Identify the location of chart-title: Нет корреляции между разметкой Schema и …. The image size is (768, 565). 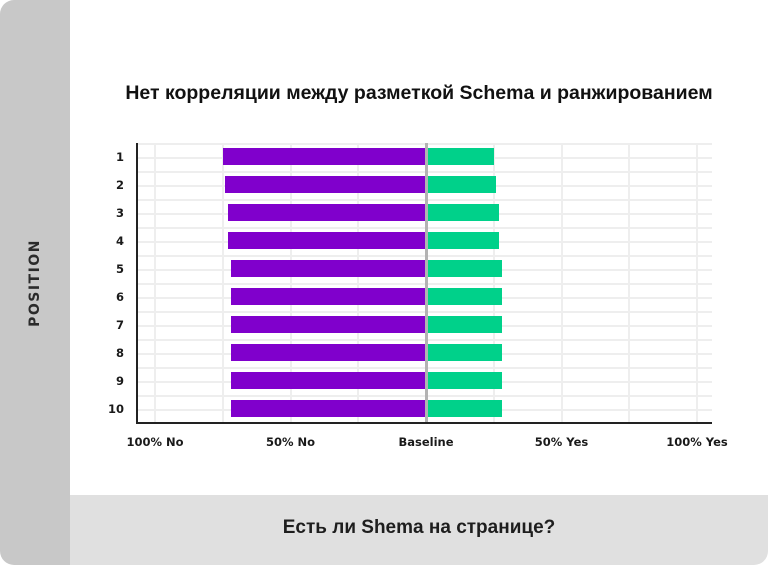
(419, 93).